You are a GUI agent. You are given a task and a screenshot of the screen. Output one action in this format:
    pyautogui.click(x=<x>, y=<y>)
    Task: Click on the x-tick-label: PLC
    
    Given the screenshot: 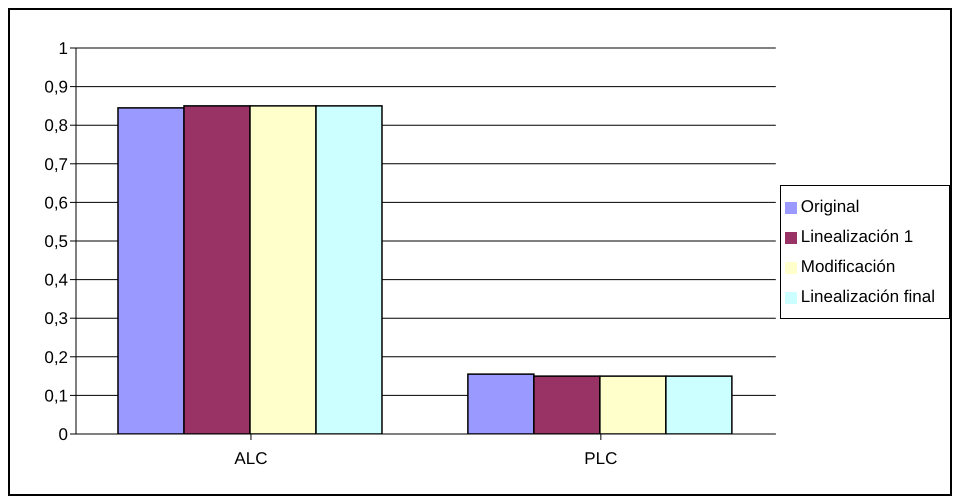 What is the action you would take?
    pyautogui.click(x=601, y=458)
    